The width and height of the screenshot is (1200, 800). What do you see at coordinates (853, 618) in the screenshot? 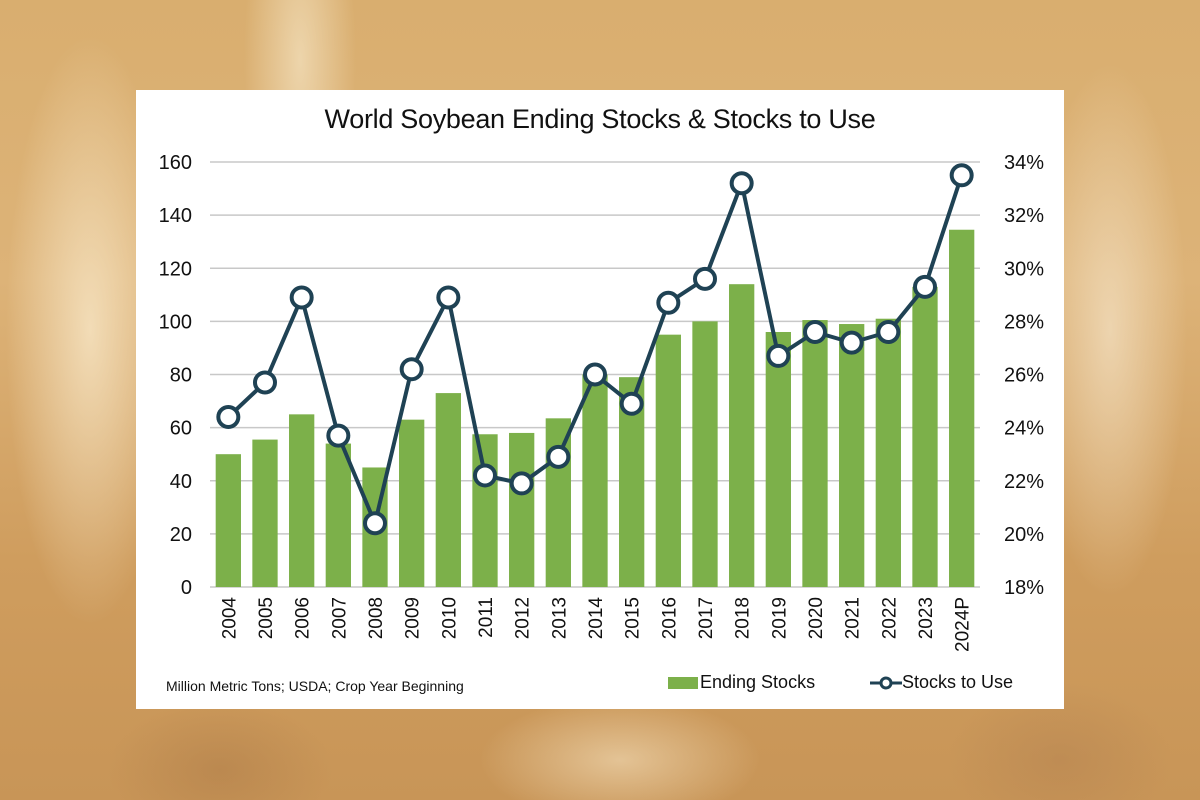
I see `x-axis-category-label: 2021` at bounding box center [853, 618].